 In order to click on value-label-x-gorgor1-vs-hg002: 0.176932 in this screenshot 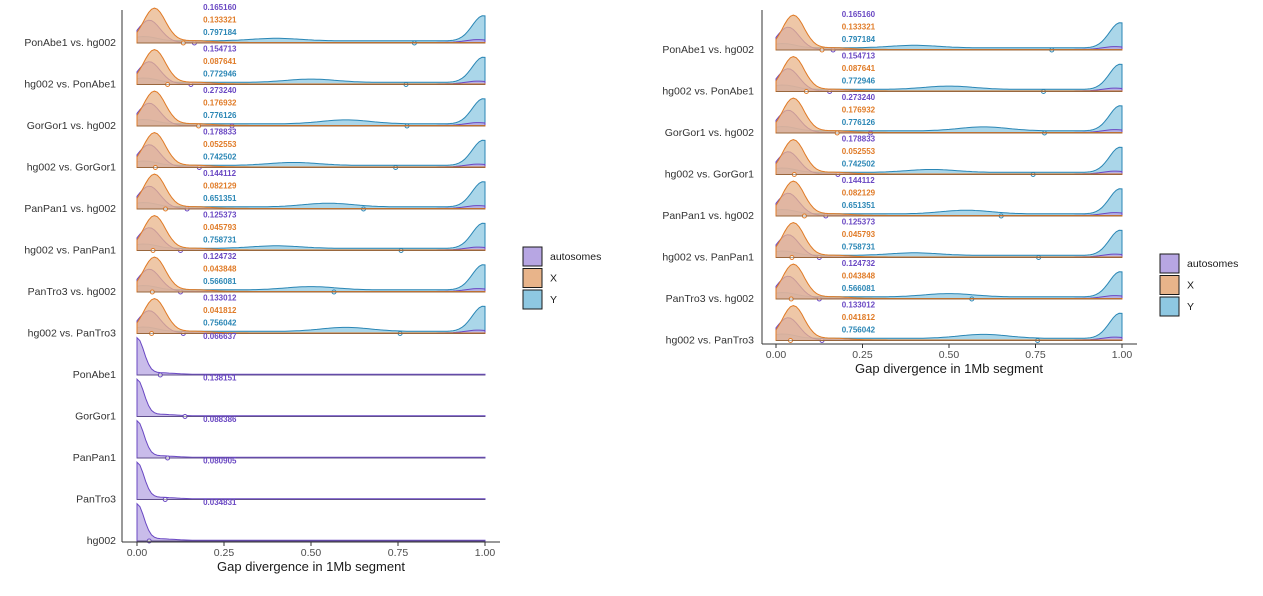, I will do `click(859, 110)`.